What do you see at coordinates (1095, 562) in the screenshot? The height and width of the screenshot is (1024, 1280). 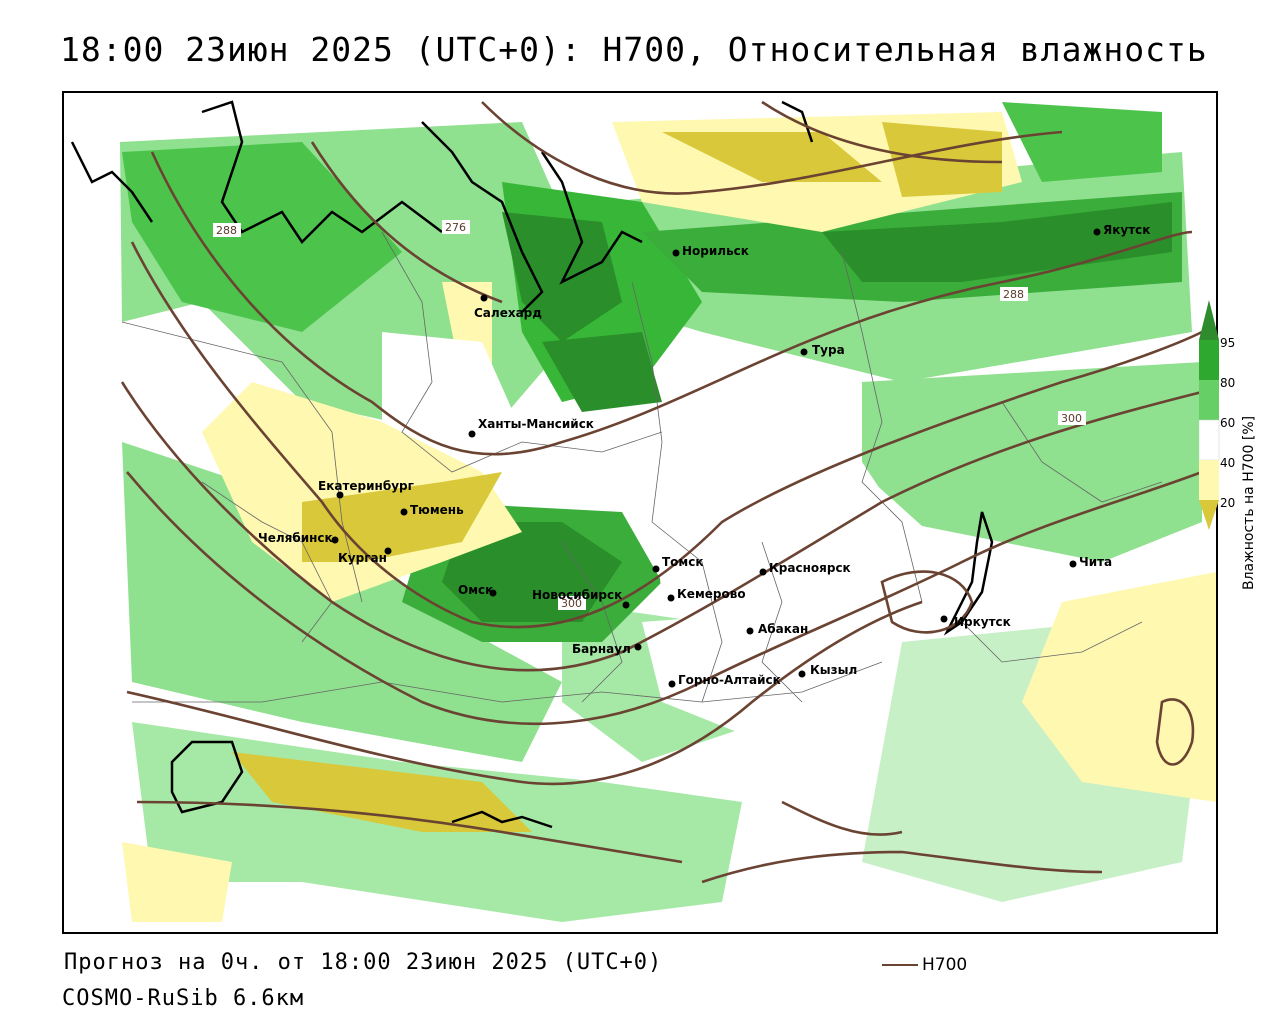 I see `city-label: Чита` at bounding box center [1095, 562].